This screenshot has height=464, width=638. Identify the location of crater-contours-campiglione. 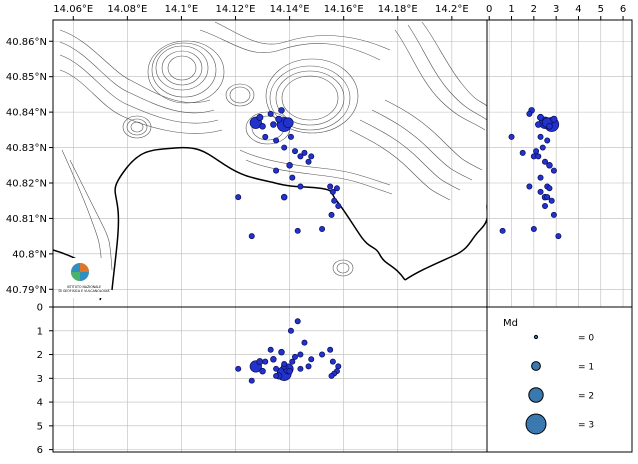
(186, 72).